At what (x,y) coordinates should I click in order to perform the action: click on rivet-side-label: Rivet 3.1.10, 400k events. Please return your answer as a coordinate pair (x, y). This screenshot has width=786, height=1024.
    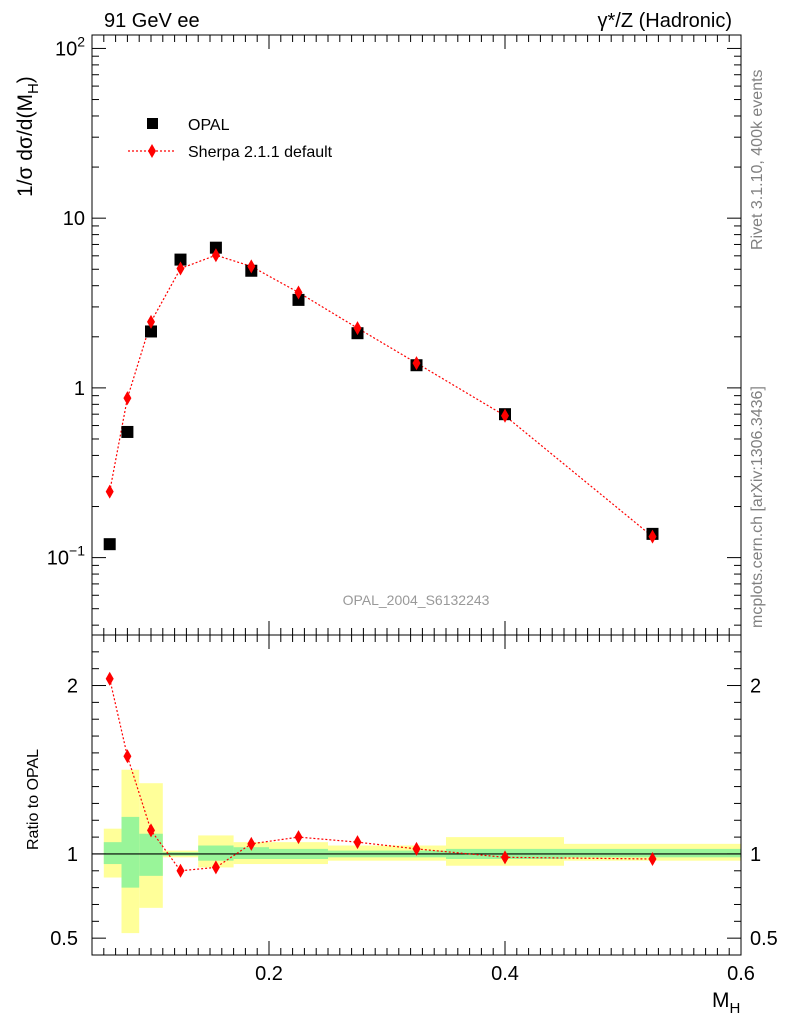
    Looking at the image, I should click on (757, 159).